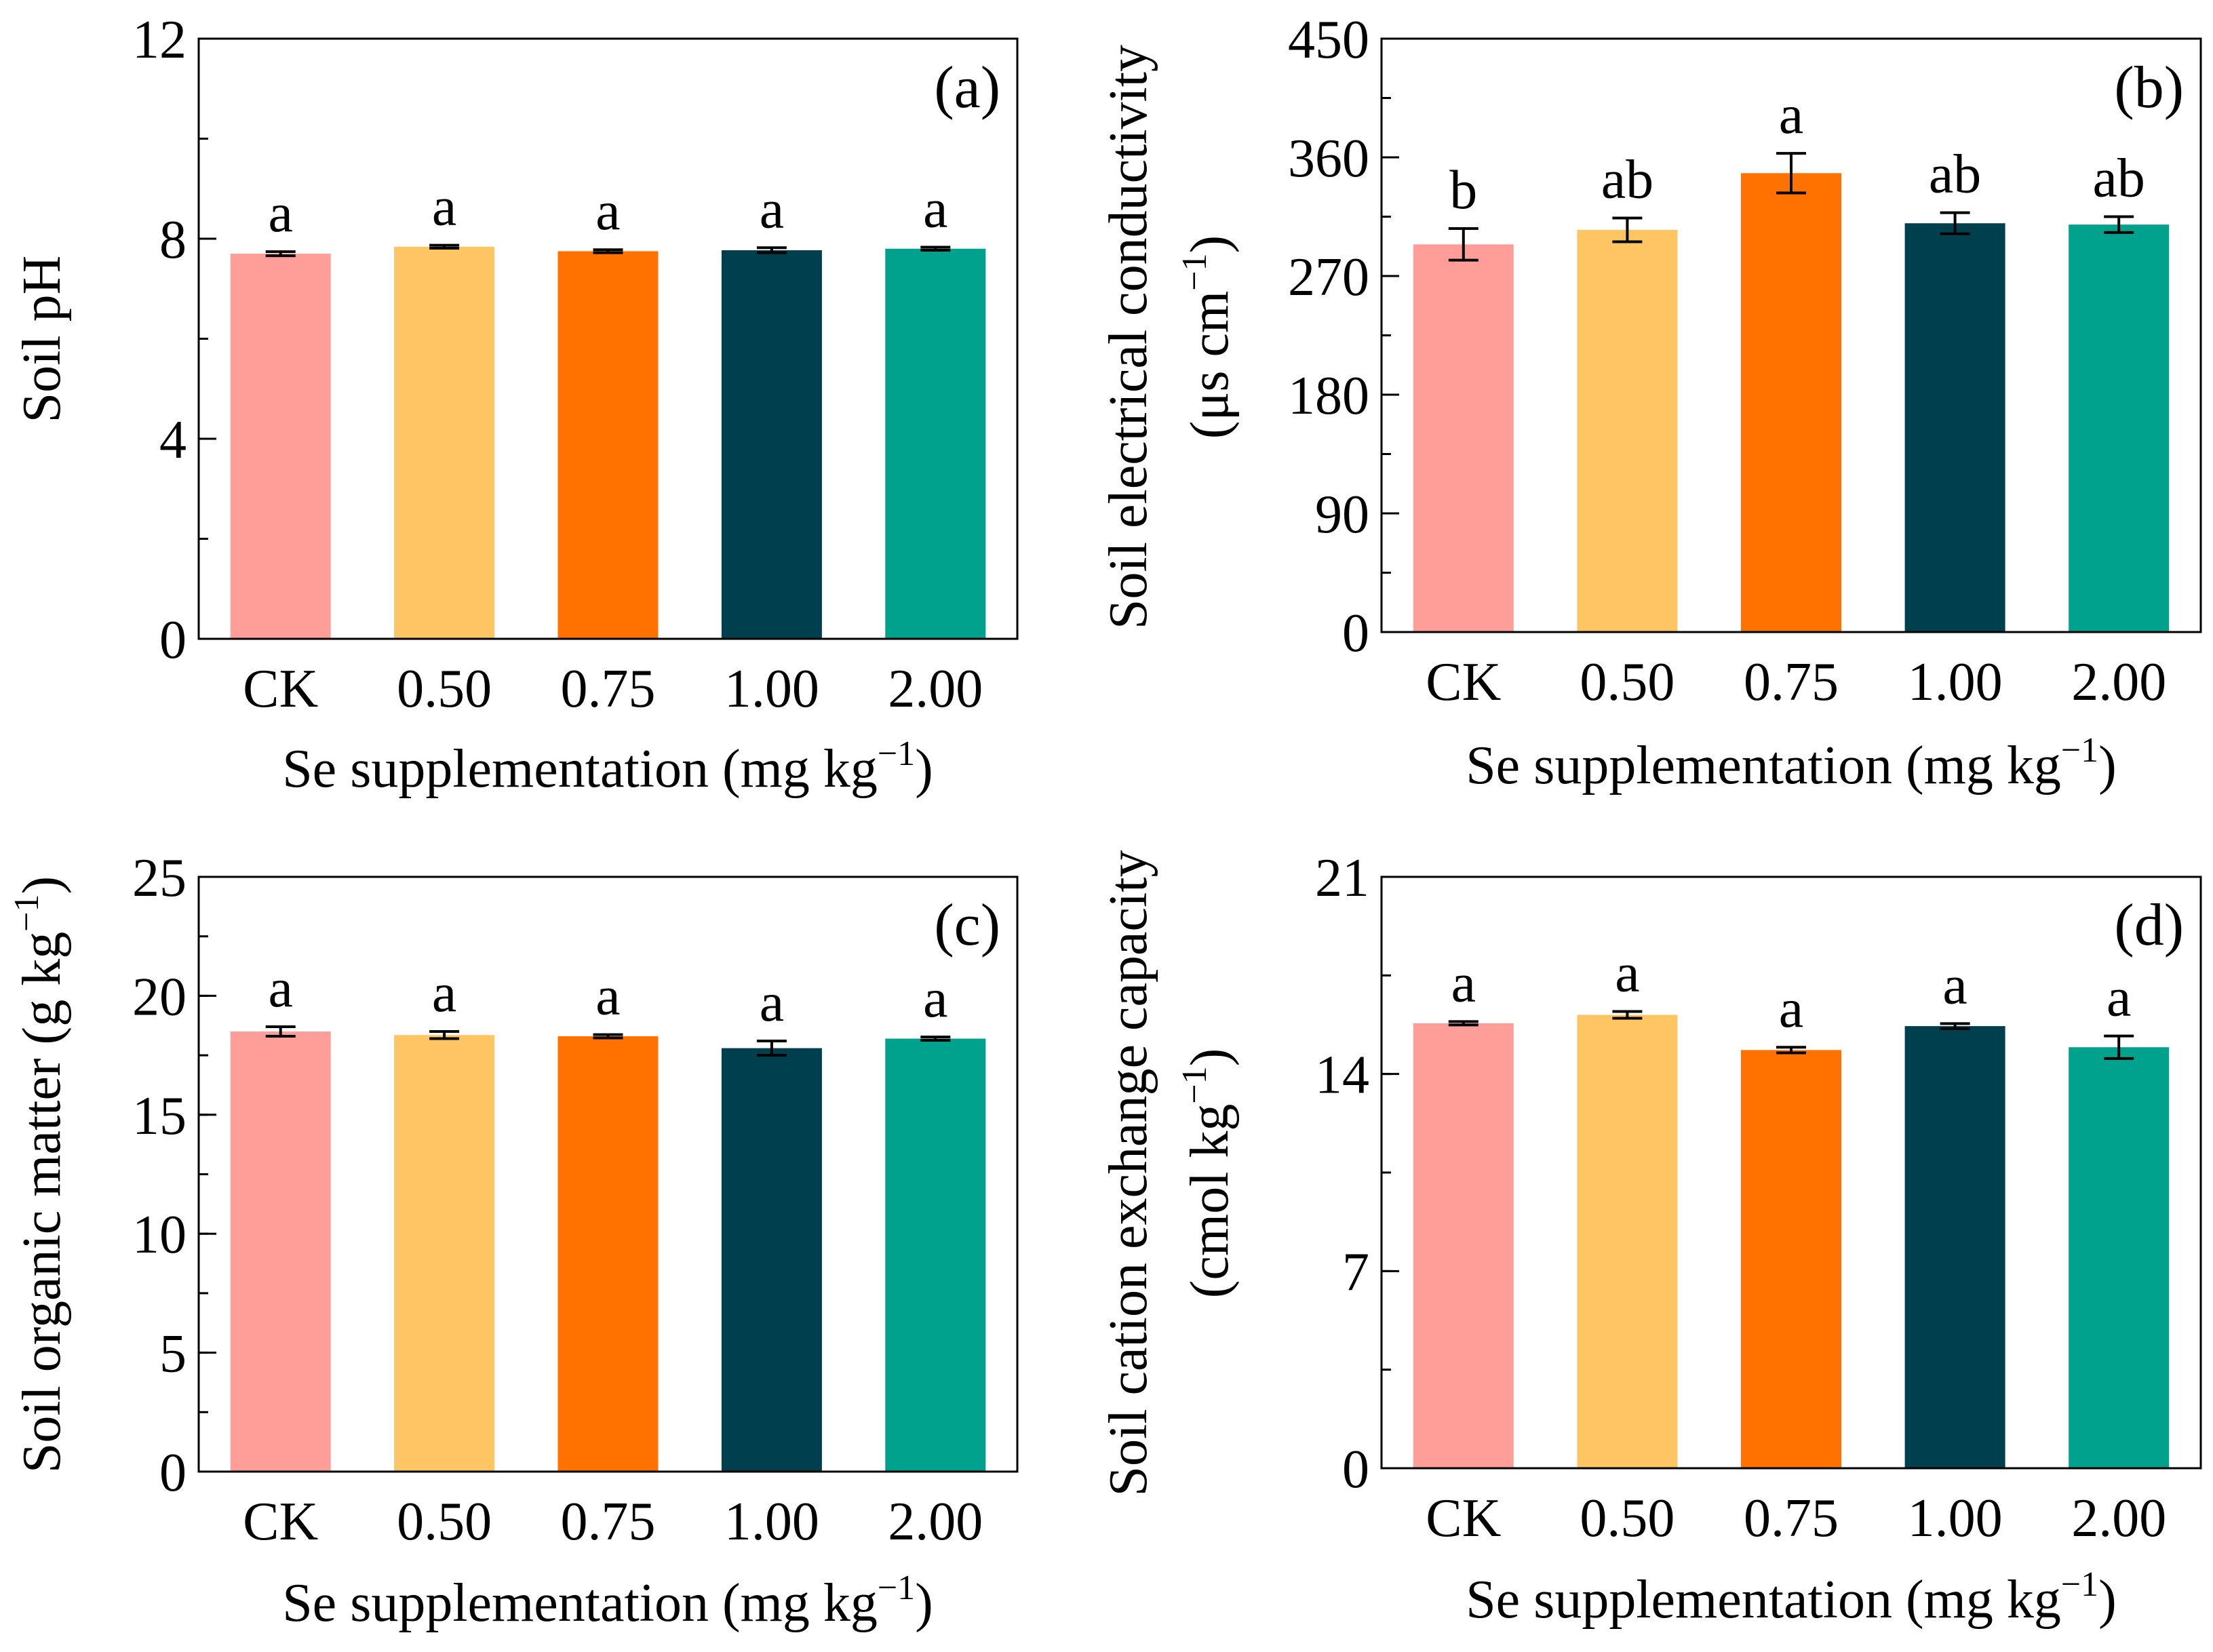 Image resolution: width=2213 pixels, height=1652 pixels. I want to click on y-tick-label-c-0: 0, so click(173, 1473).